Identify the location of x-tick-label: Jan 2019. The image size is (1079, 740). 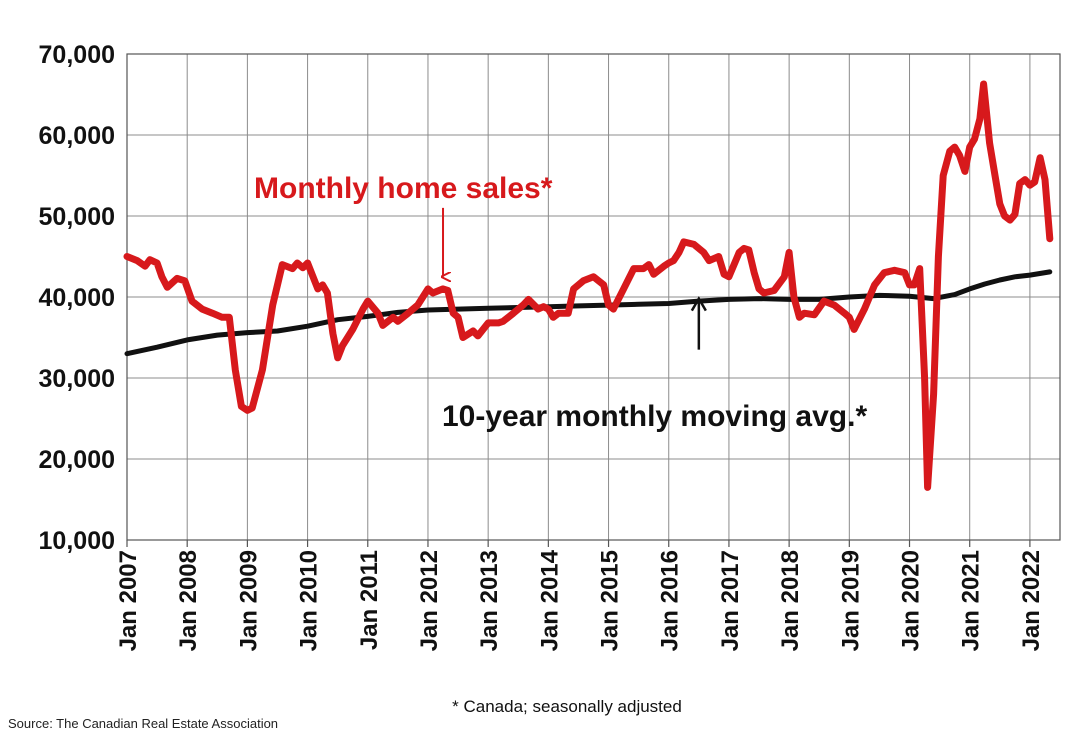
(850, 600).